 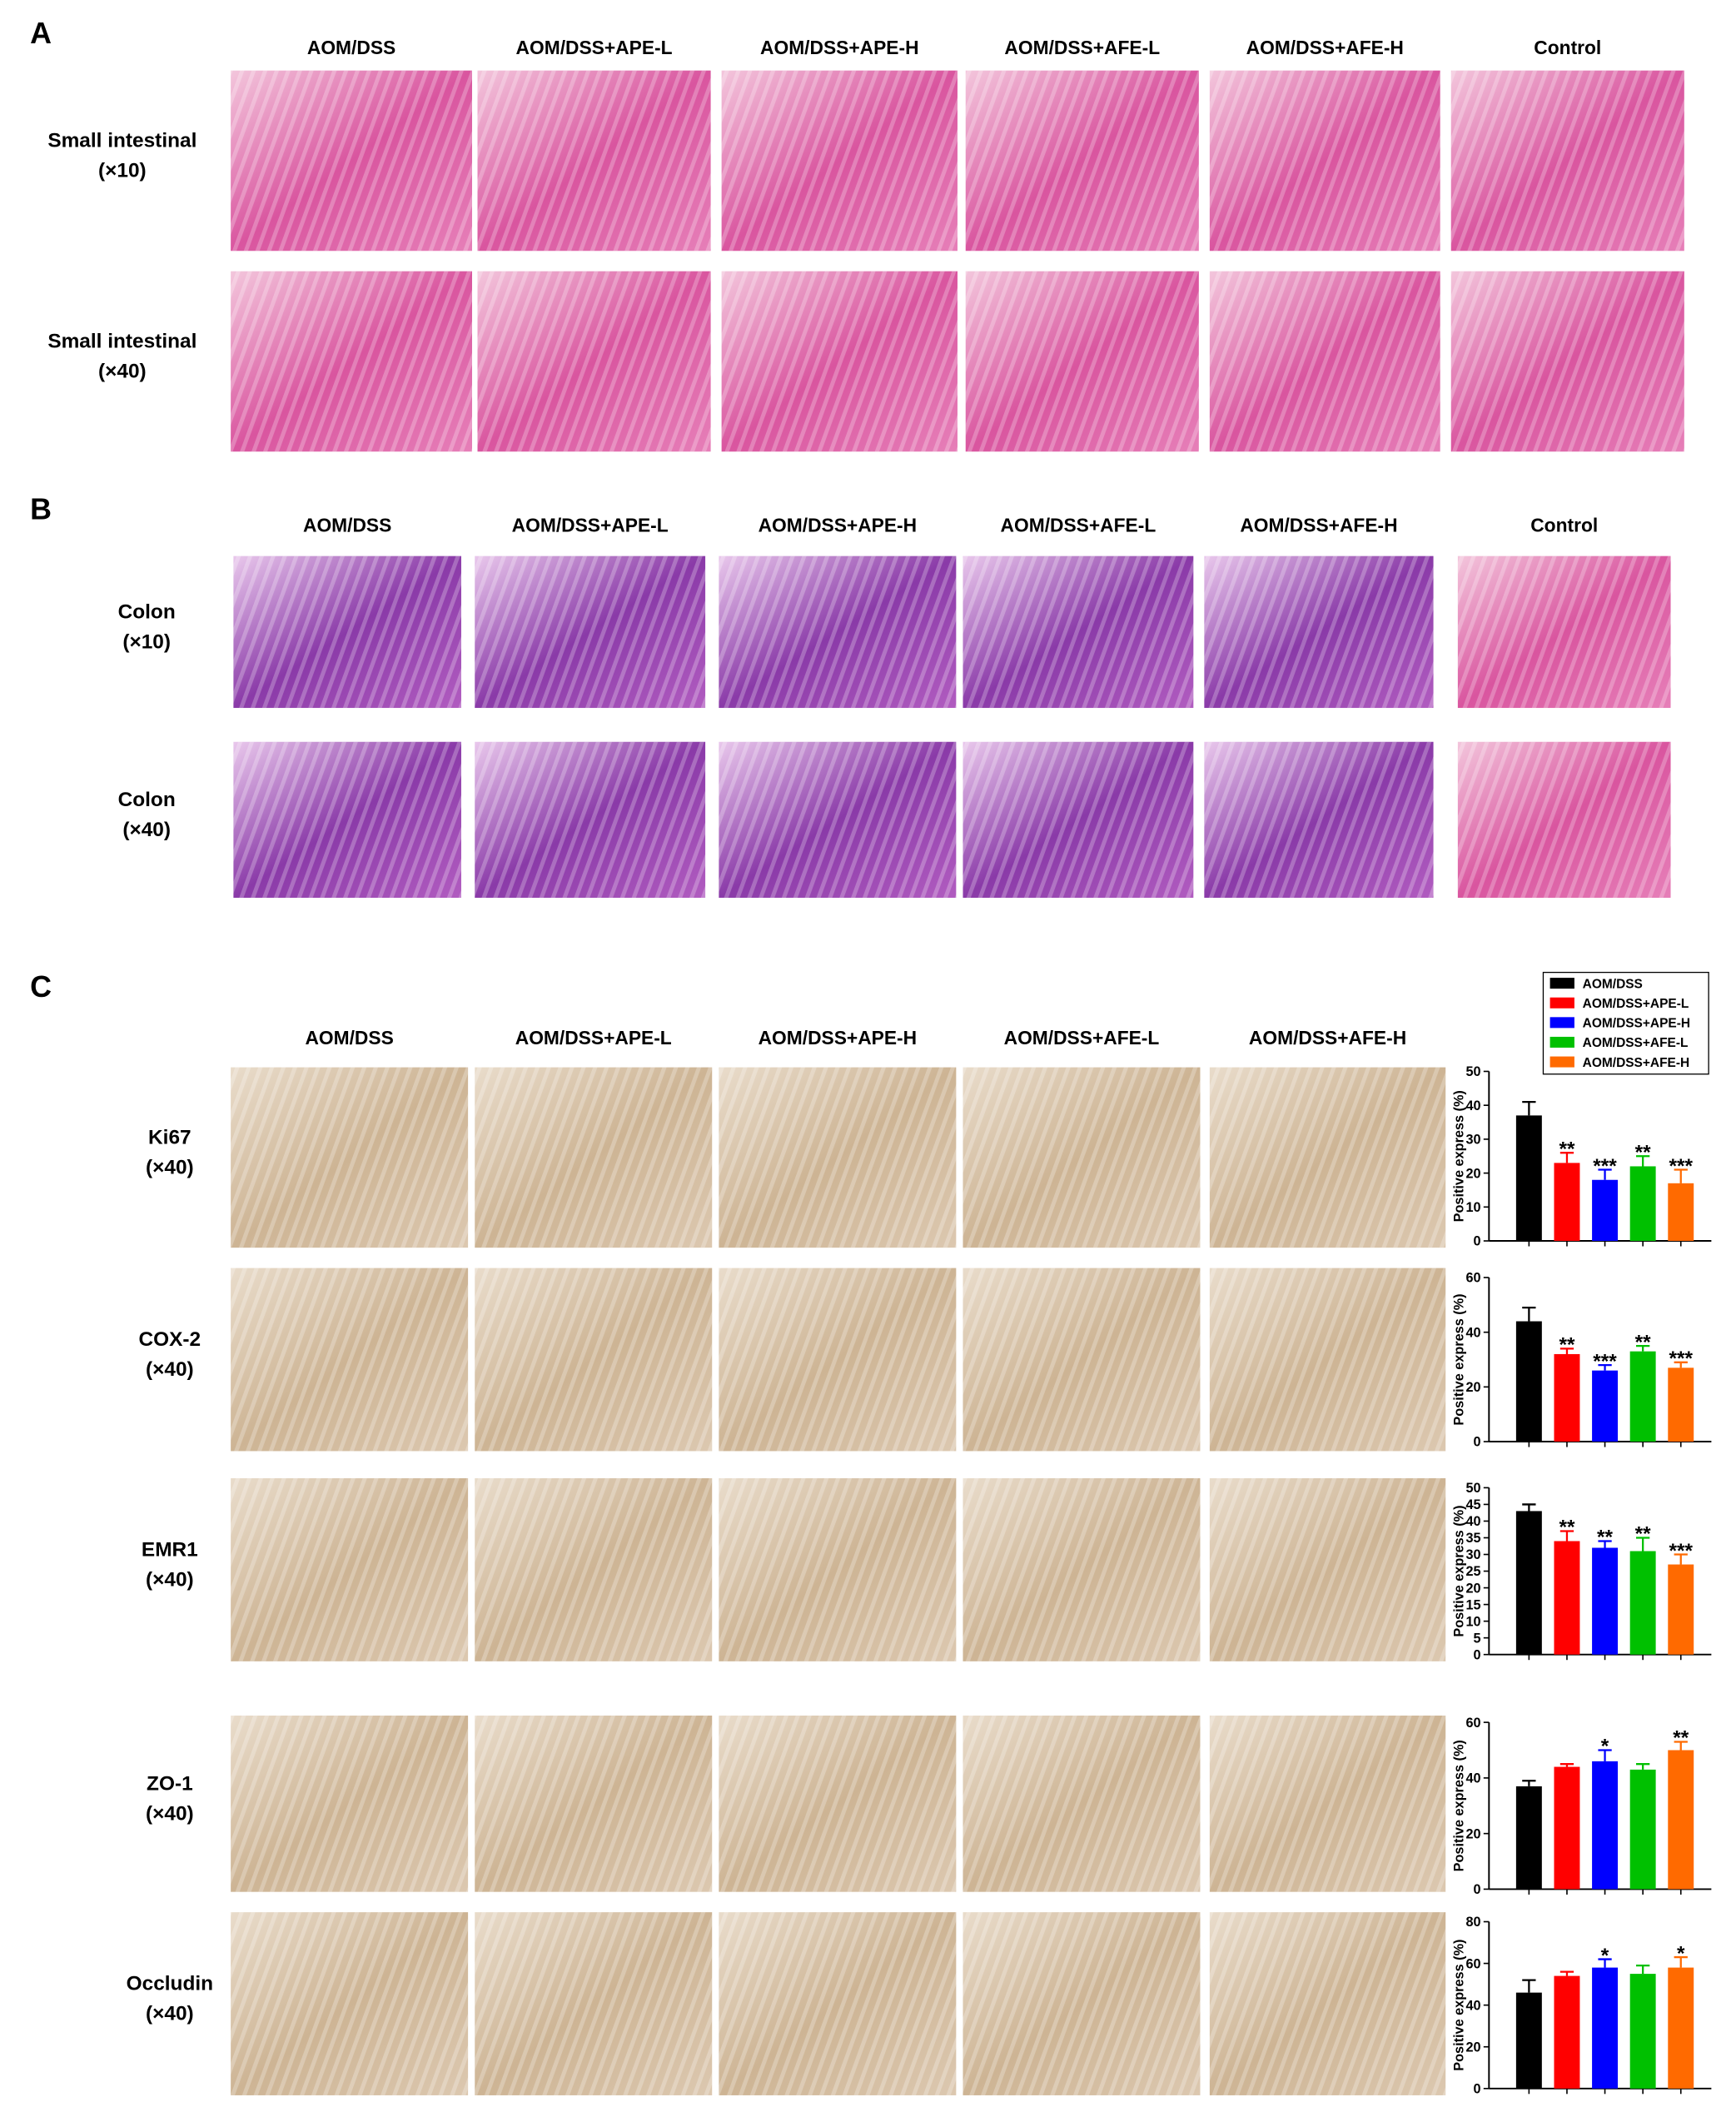 What do you see at coordinates (1472, 1538) in the screenshot?
I see `y-tick-label: 35` at bounding box center [1472, 1538].